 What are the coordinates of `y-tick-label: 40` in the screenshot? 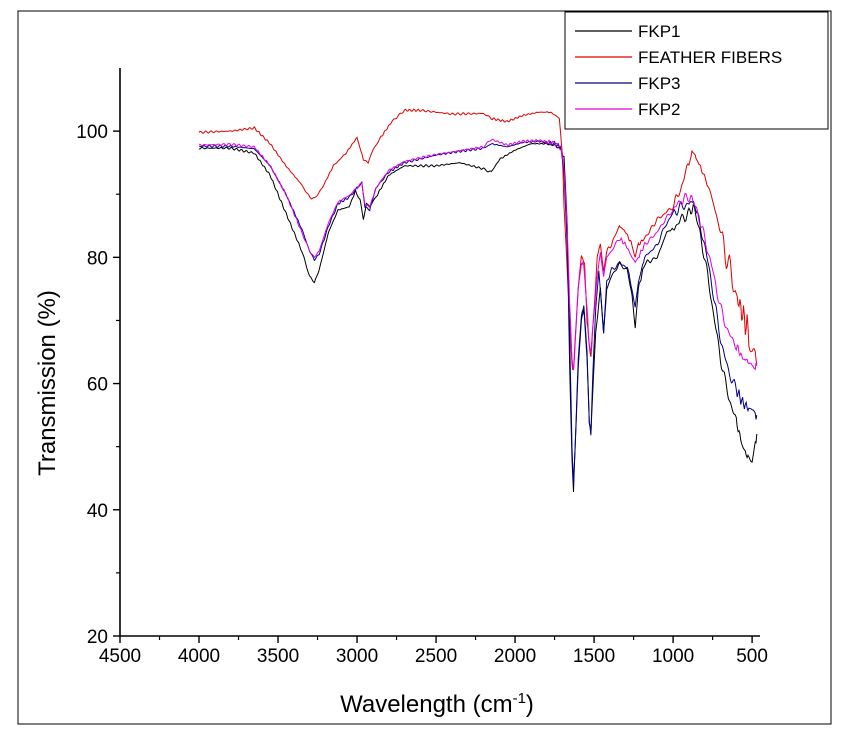 It's located at (97, 511).